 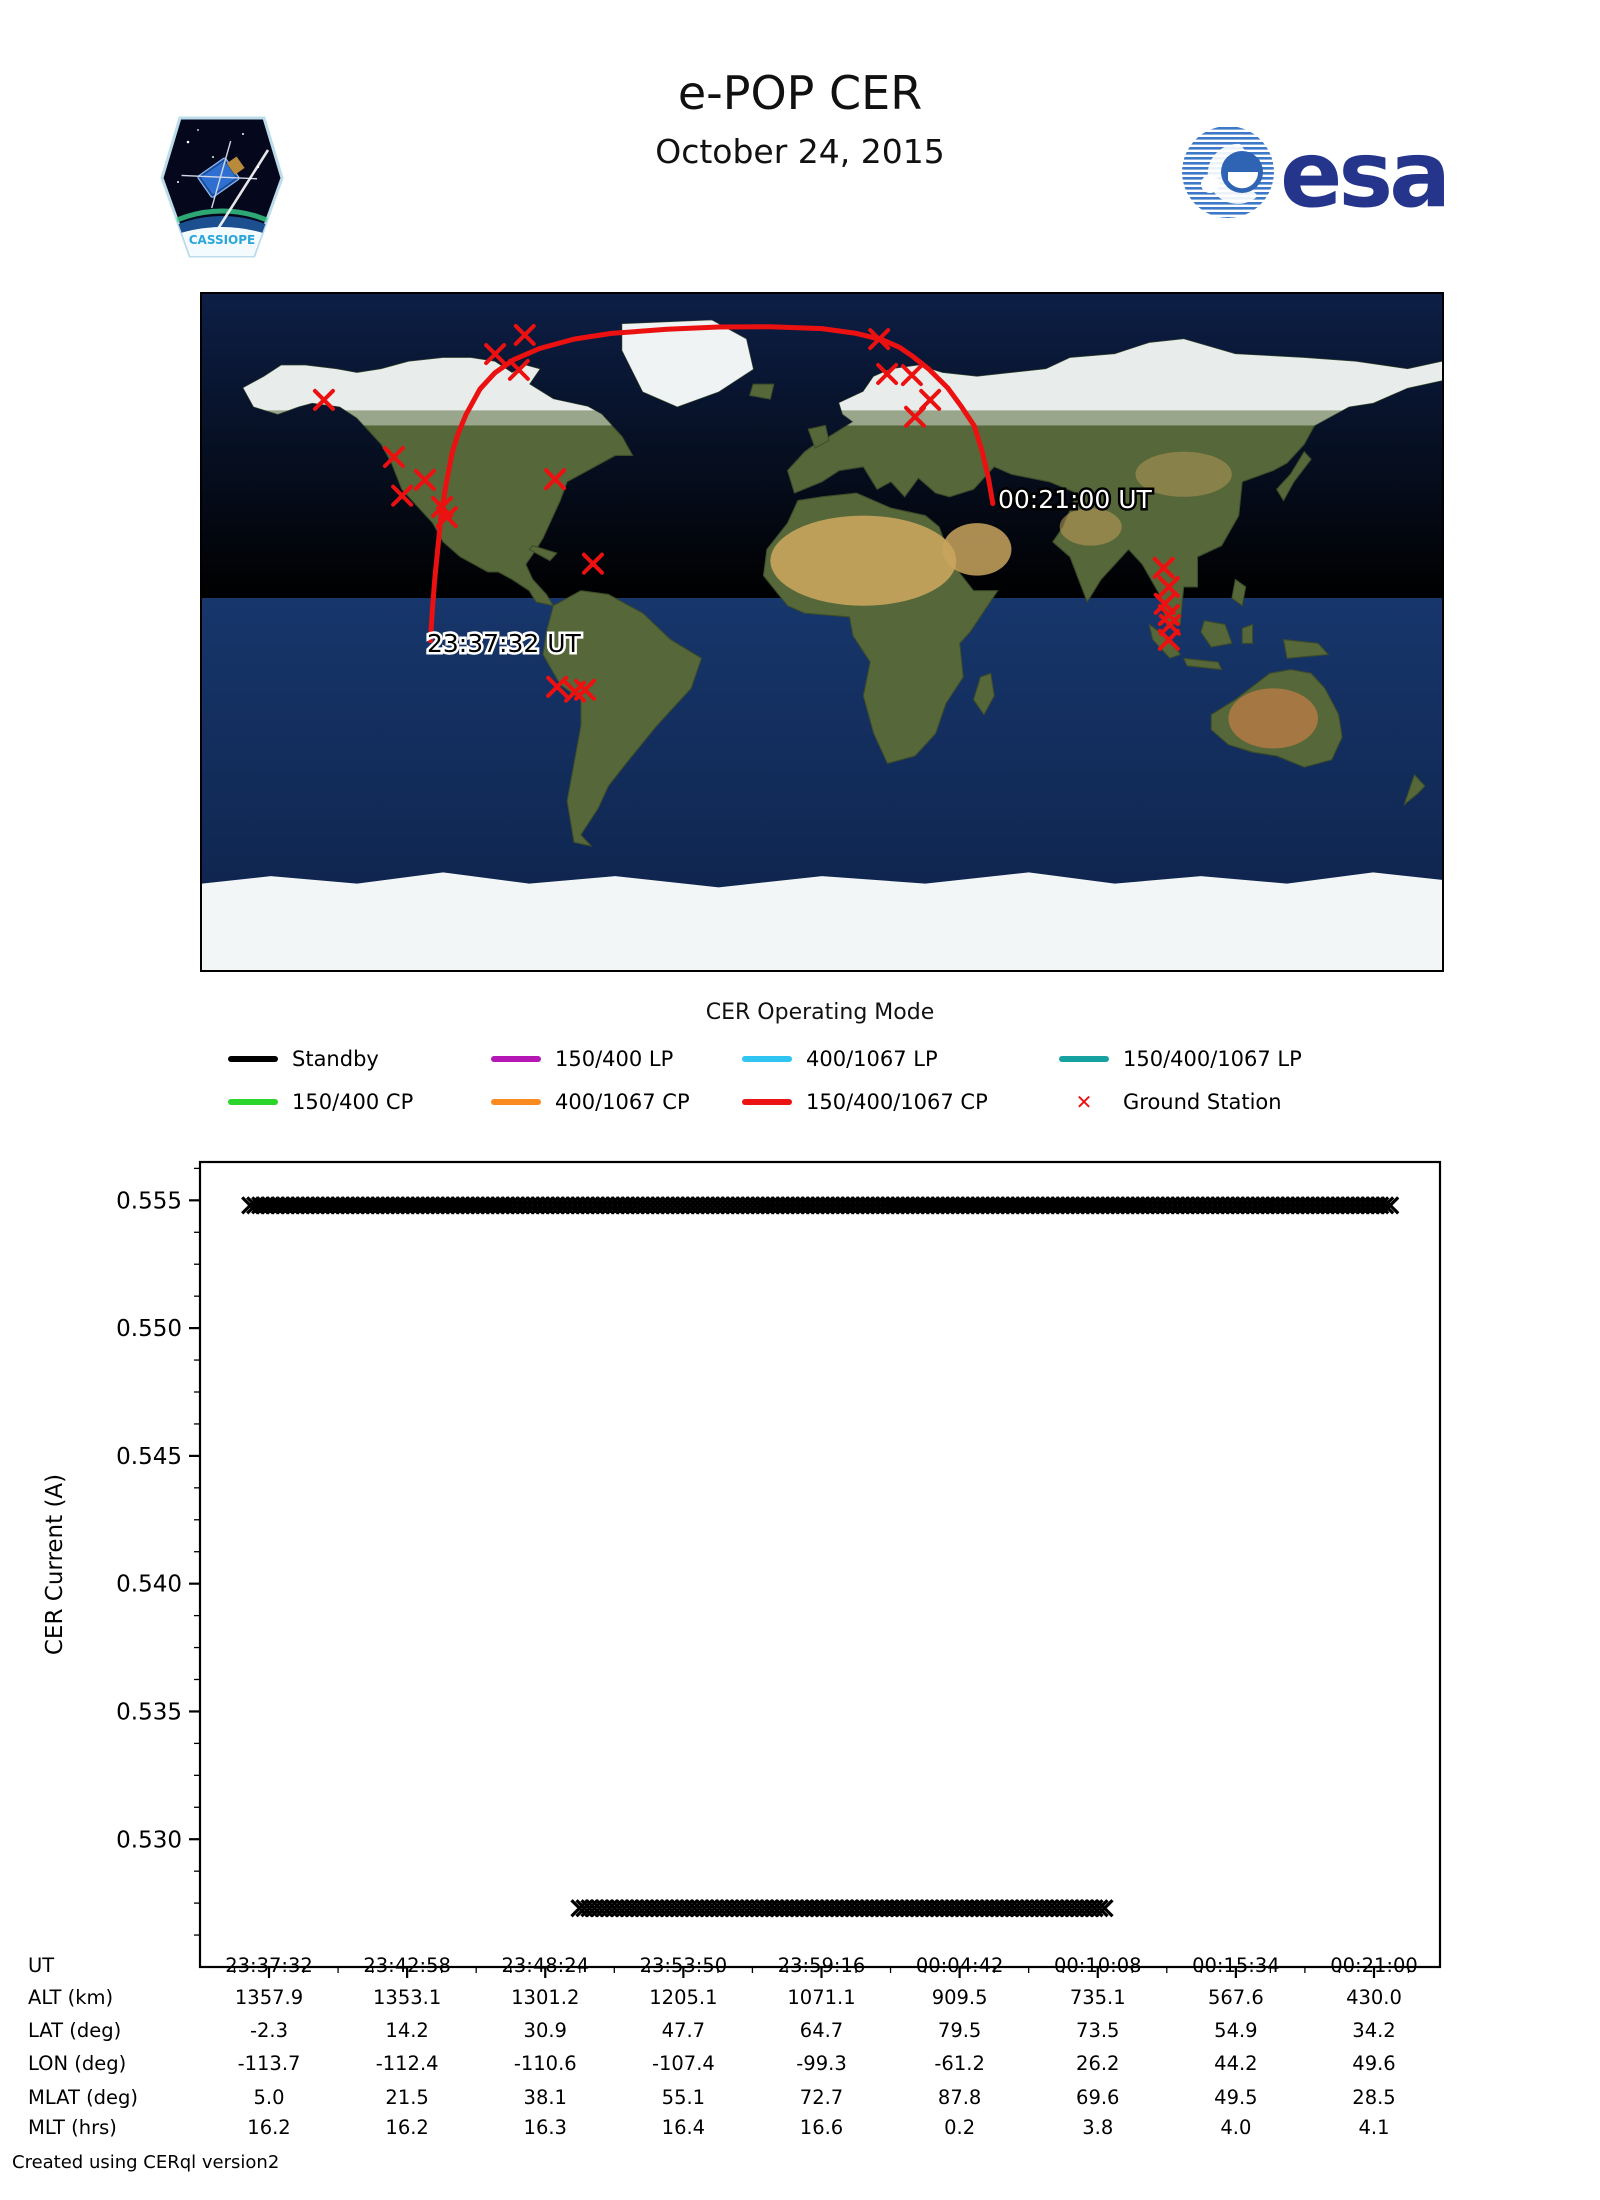 I want to click on y-tick-label: 0.535, so click(x=149, y=1712).